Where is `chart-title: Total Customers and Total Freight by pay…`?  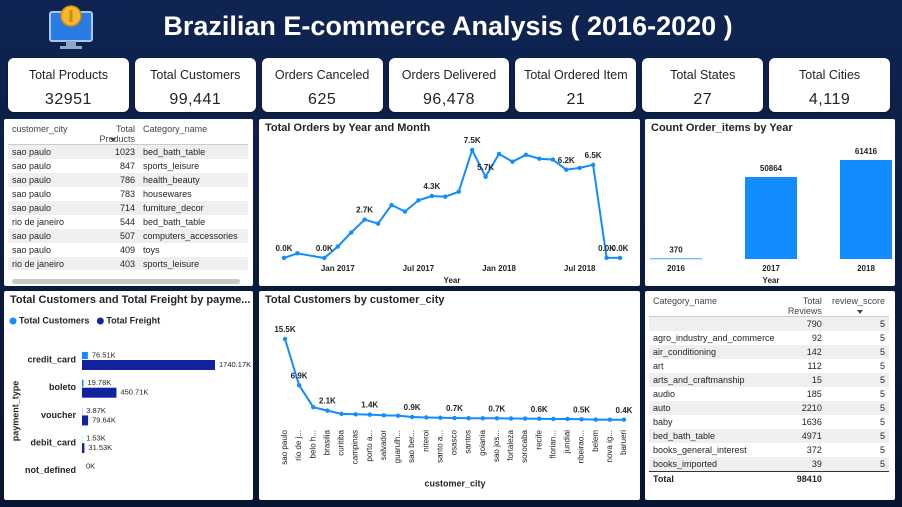
chart-title: Total Customers and Total Freight by pay… is located at coordinates (130, 300).